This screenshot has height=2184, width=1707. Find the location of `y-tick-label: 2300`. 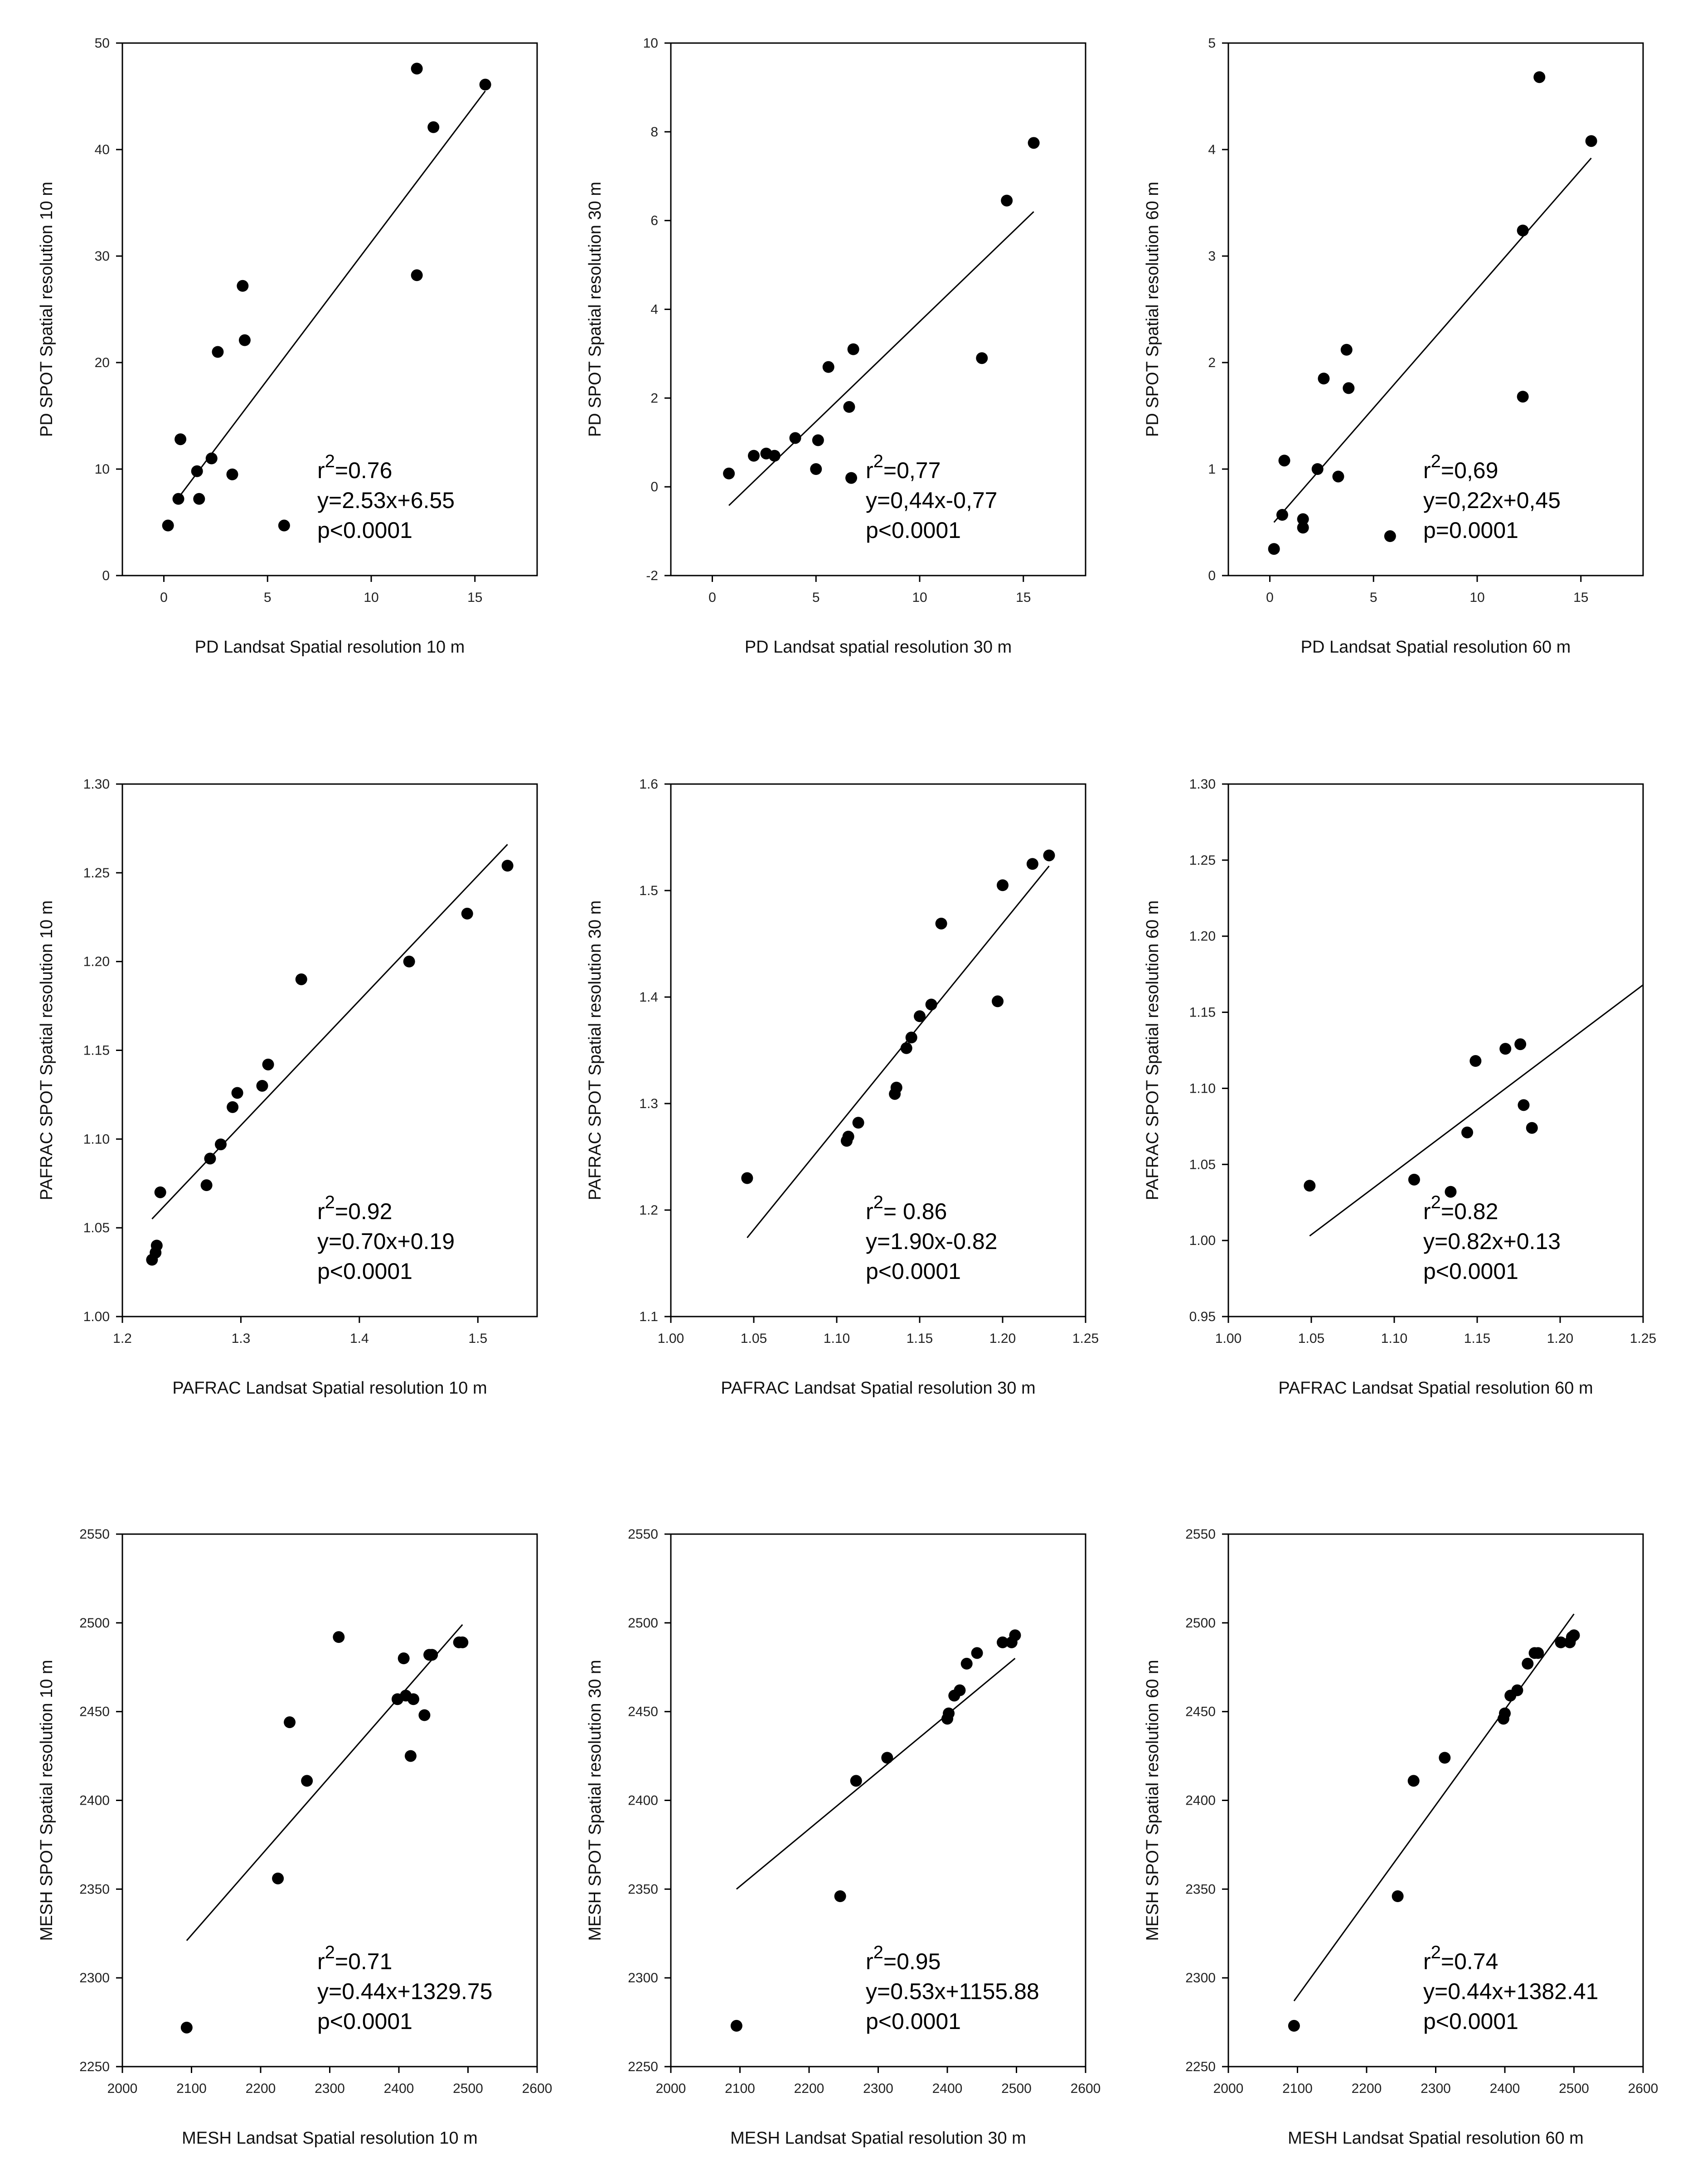

y-tick-label: 2300 is located at coordinates (1200, 1978).